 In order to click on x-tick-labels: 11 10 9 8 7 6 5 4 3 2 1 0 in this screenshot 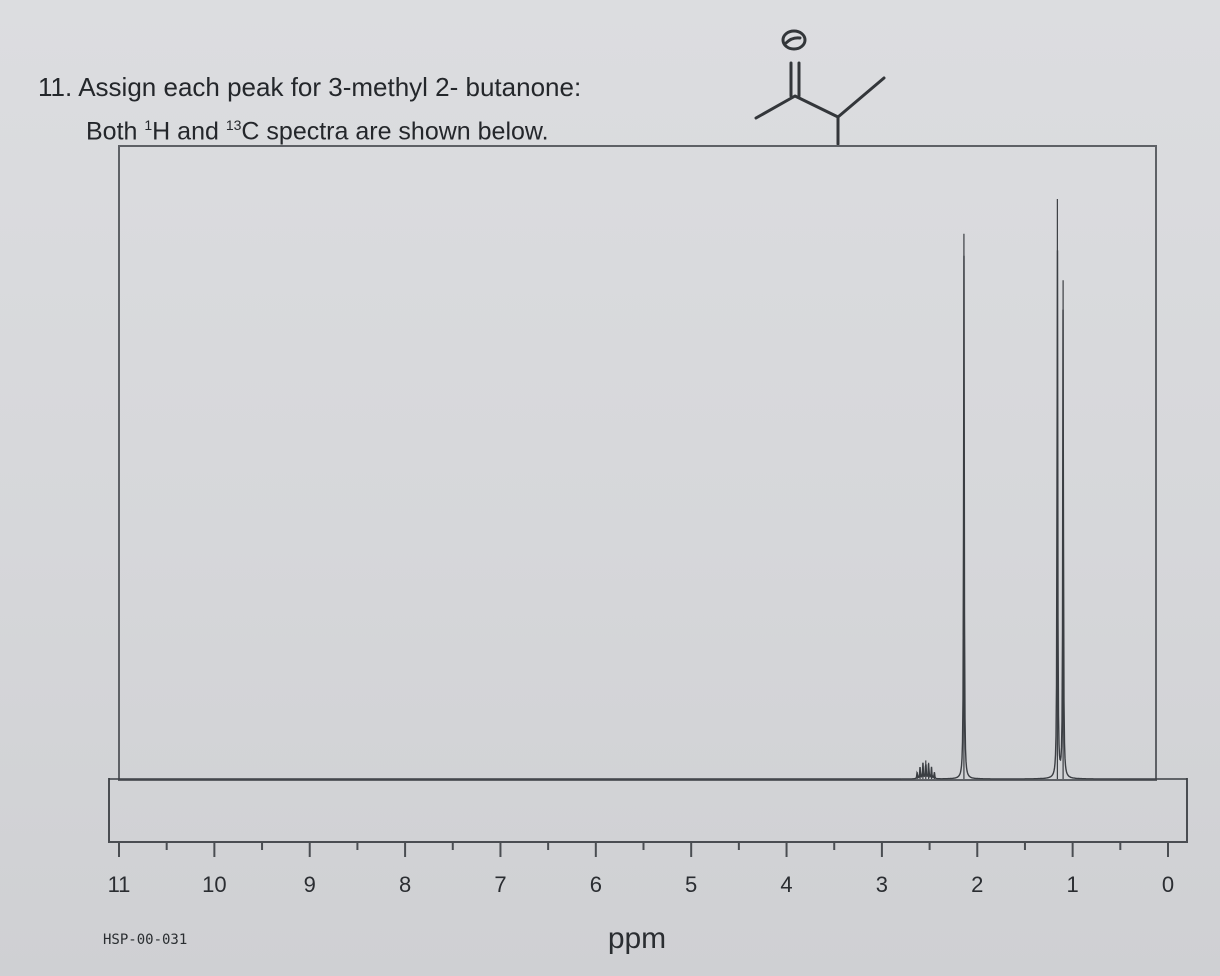, I will do `click(641, 884)`.